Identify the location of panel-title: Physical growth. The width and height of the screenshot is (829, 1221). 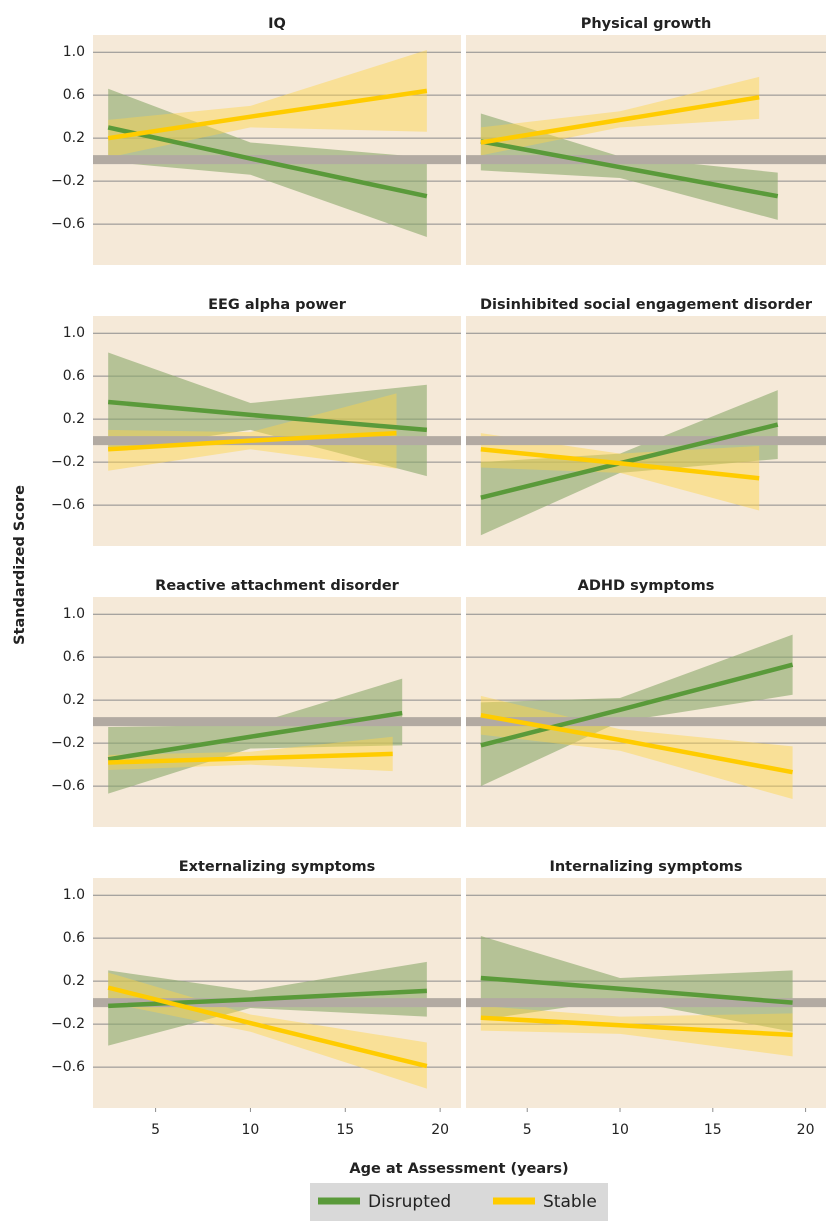
(646, 24).